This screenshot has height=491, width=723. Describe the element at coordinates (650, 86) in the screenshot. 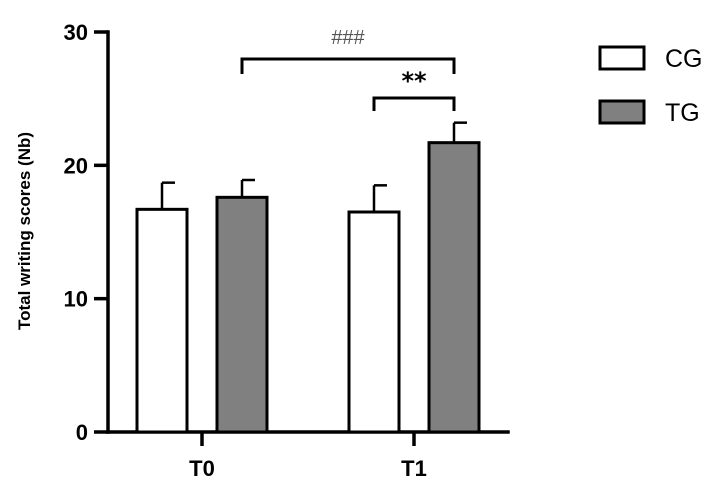

I see `legend: CG TG` at that location.